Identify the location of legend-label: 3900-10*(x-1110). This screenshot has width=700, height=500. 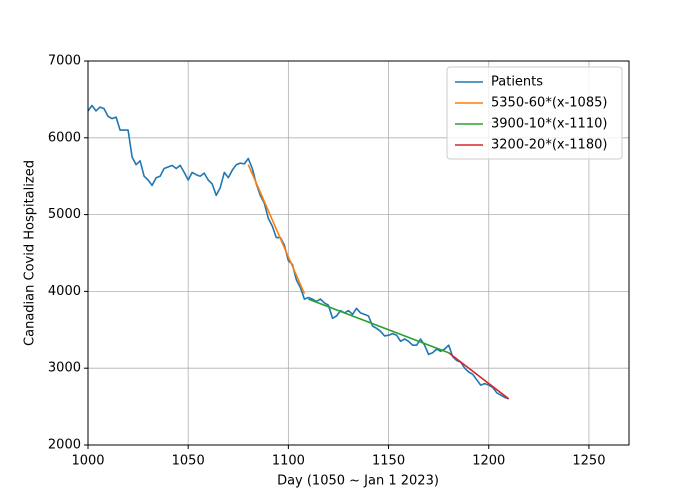
(549, 124).